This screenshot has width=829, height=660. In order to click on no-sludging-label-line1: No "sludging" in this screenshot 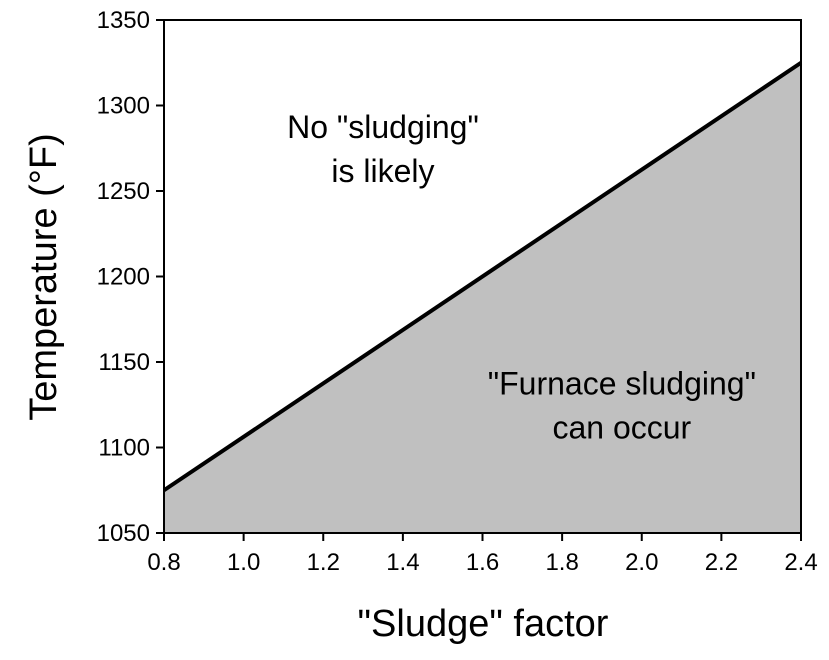, I will do `click(383, 127)`.